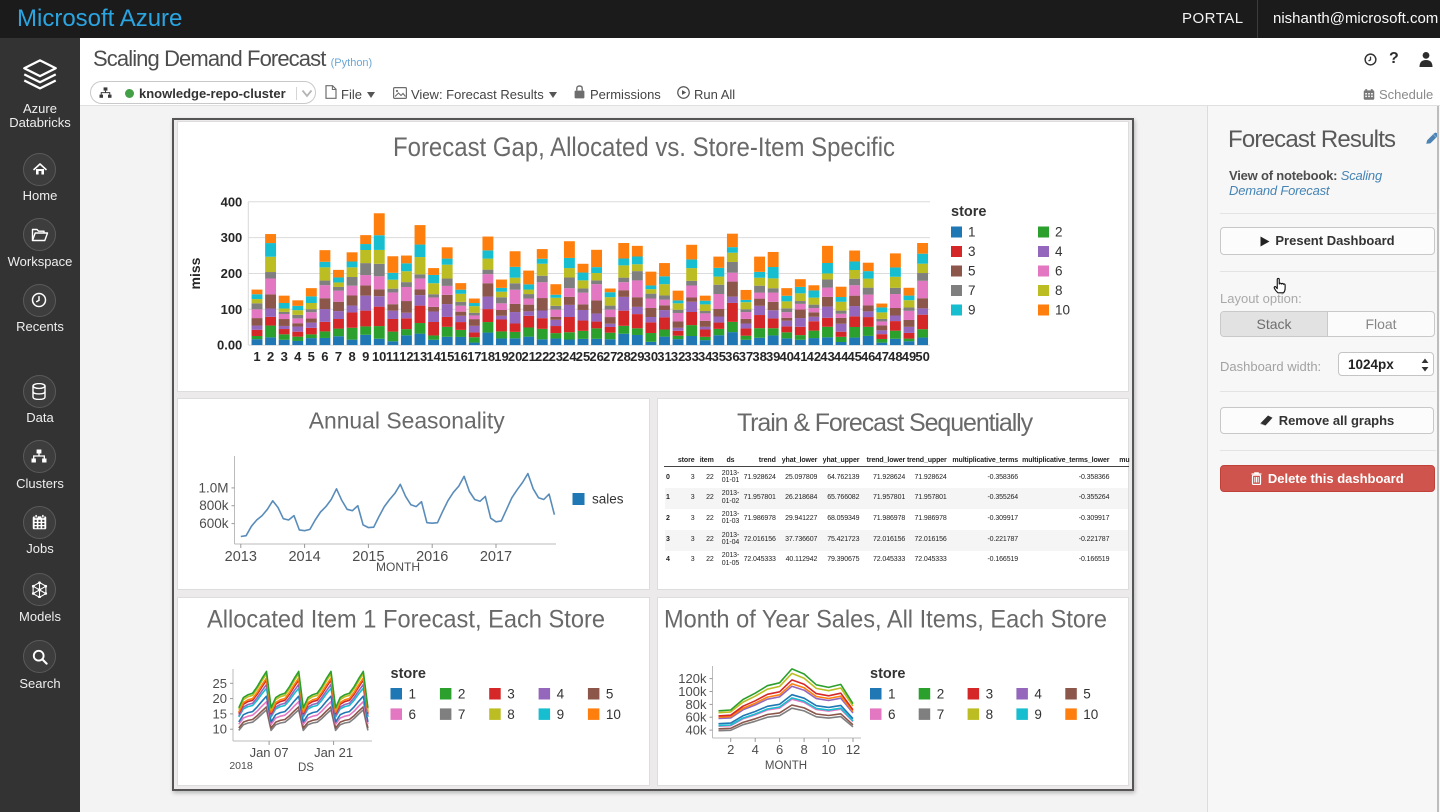 This screenshot has width=1440, height=812. What do you see at coordinates (608, 499) in the screenshot?
I see `svg-text: sales` at bounding box center [608, 499].